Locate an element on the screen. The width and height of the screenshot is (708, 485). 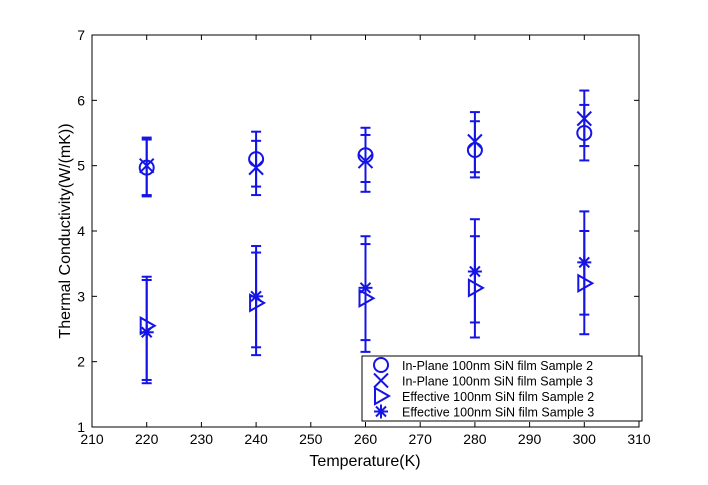
x-tick-label: 290 is located at coordinates (530, 439).